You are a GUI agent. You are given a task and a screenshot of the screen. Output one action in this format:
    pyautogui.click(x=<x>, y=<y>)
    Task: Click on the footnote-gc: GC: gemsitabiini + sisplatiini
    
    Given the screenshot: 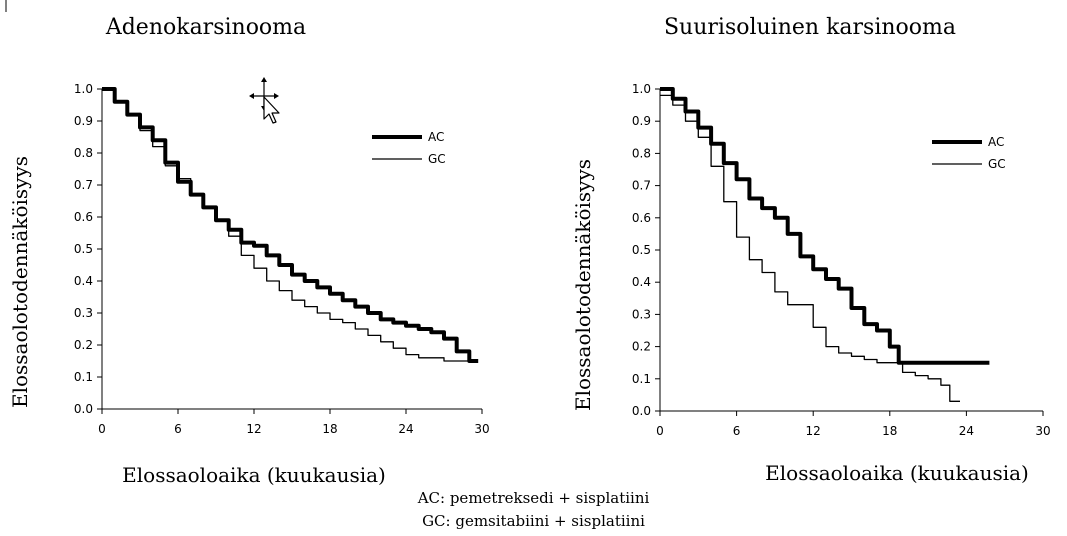 What is the action you would take?
    pyautogui.click(x=533, y=521)
    